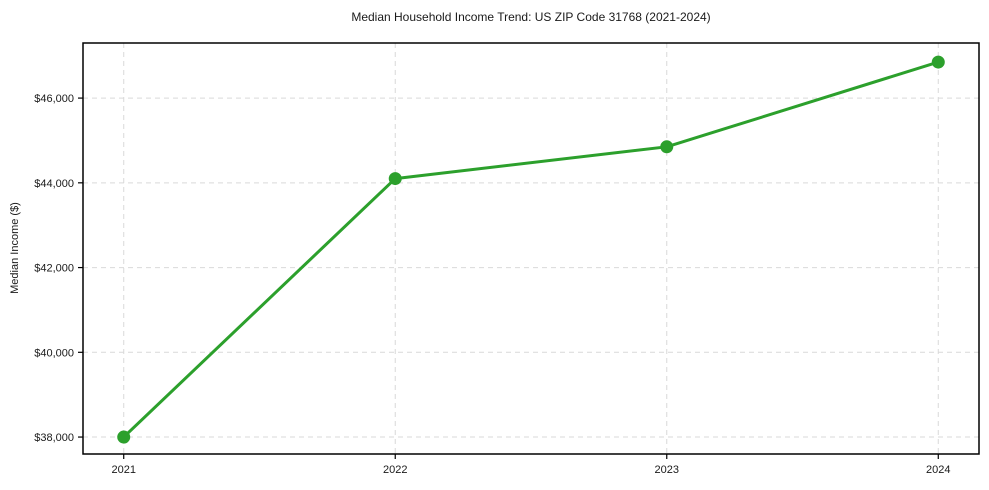 This screenshot has height=490, width=989. Describe the element at coordinates (54, 353) in the screenshot. I see `y-tick-label: $40,000` at that location.